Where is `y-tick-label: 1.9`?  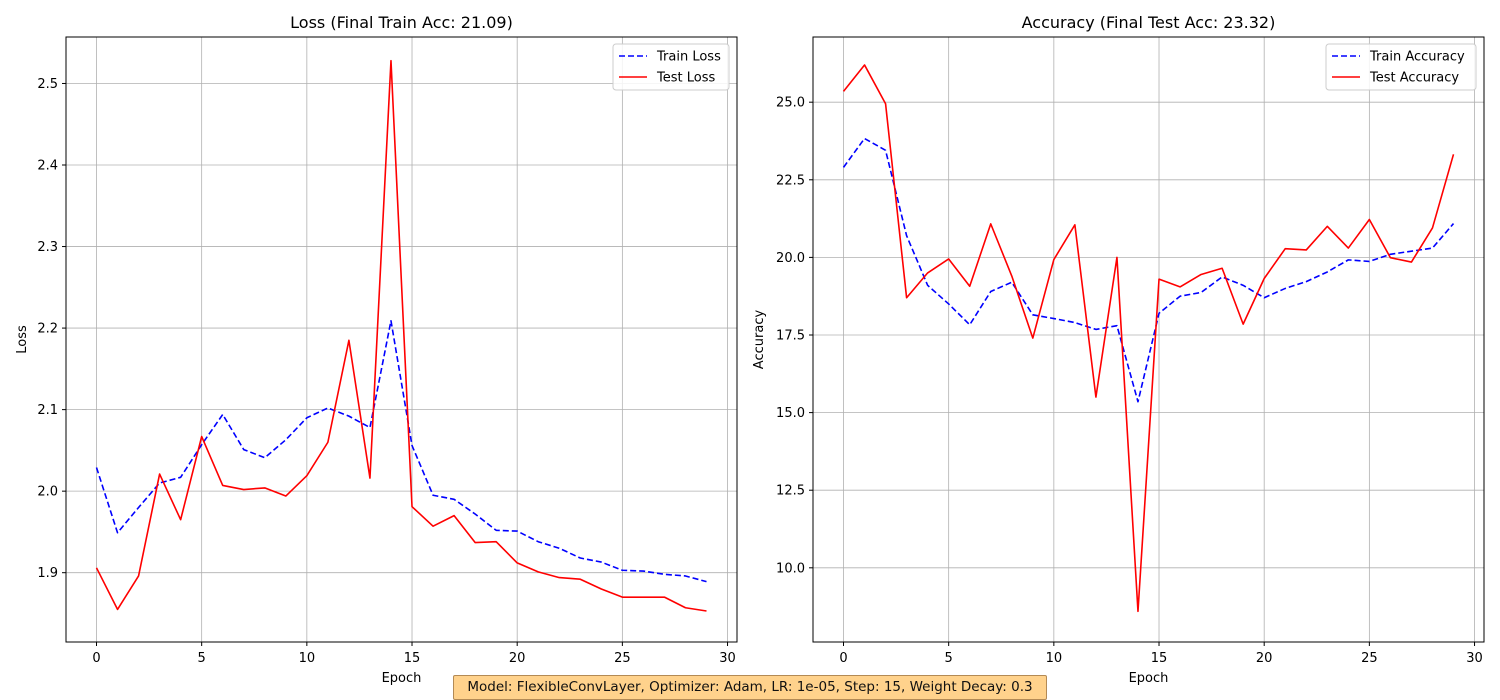 y-tick-label: 1.9 is located at coordinates (47, 573).